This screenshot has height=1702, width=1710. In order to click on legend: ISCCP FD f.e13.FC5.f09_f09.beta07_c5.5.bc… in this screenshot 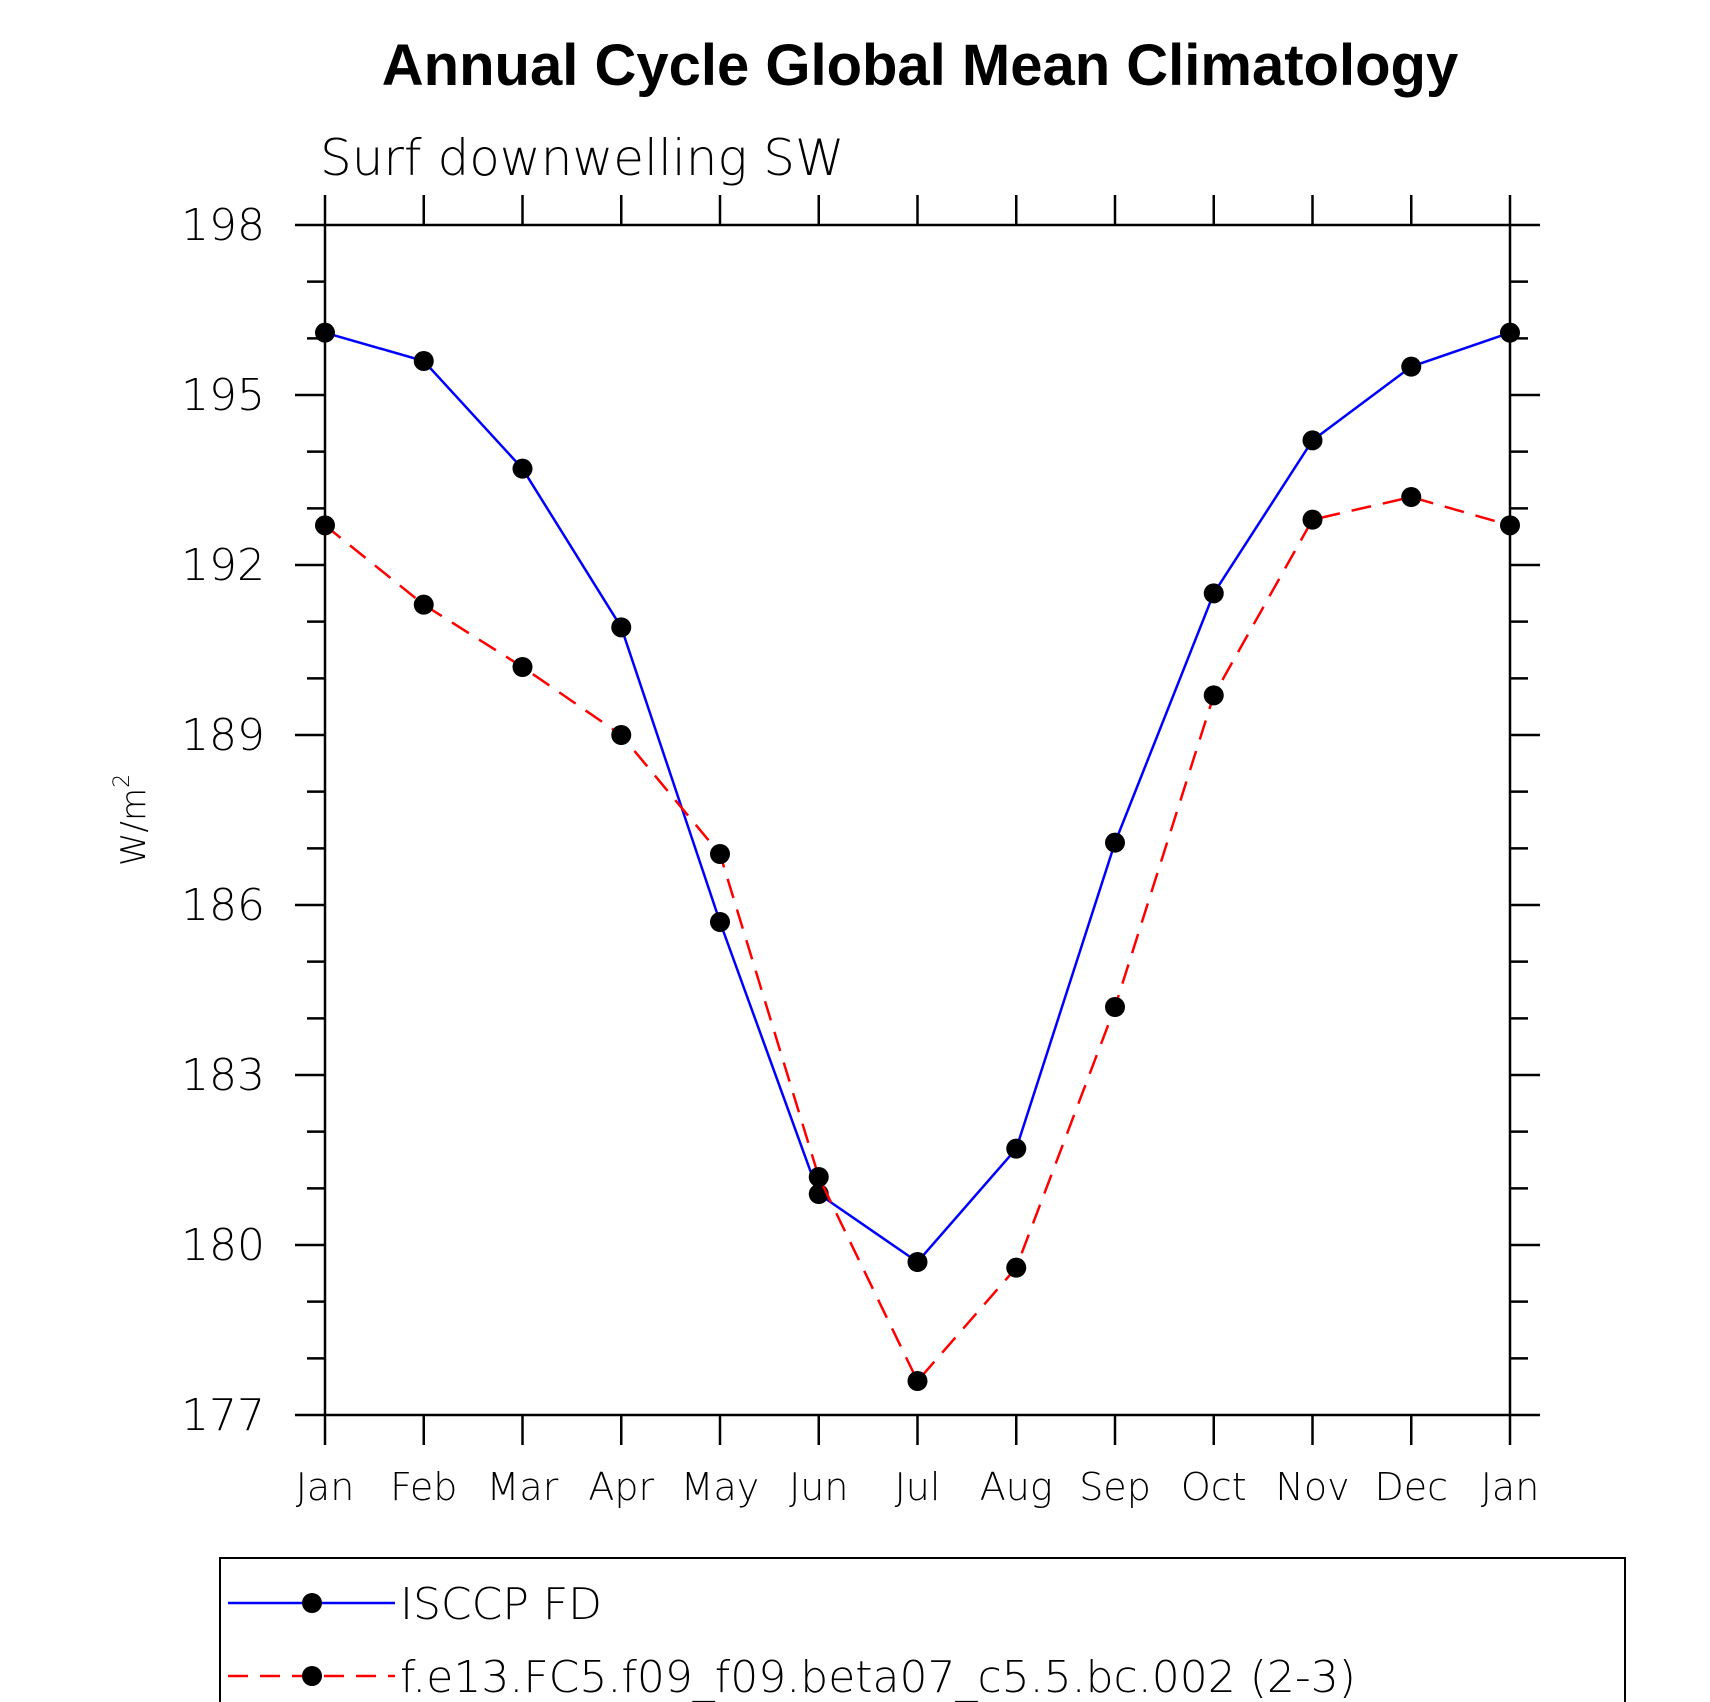, I will do `click(922, 1629)`.